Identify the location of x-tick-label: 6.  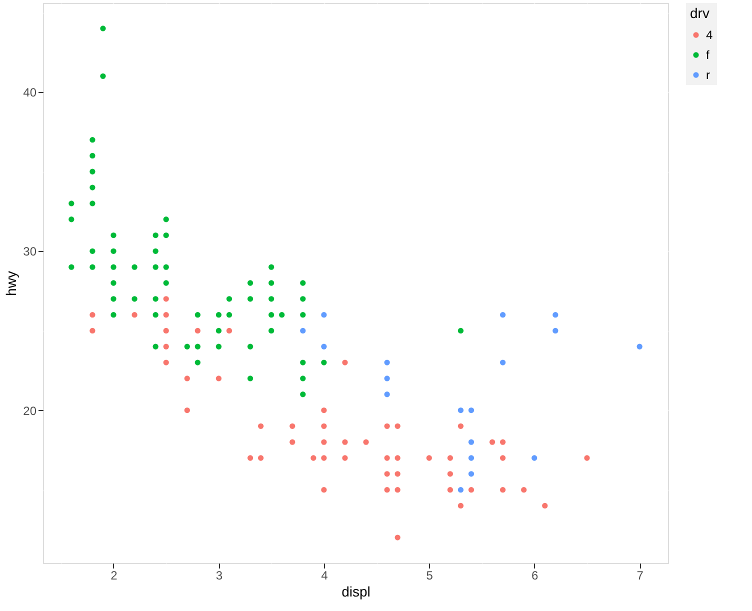
(535, 575).